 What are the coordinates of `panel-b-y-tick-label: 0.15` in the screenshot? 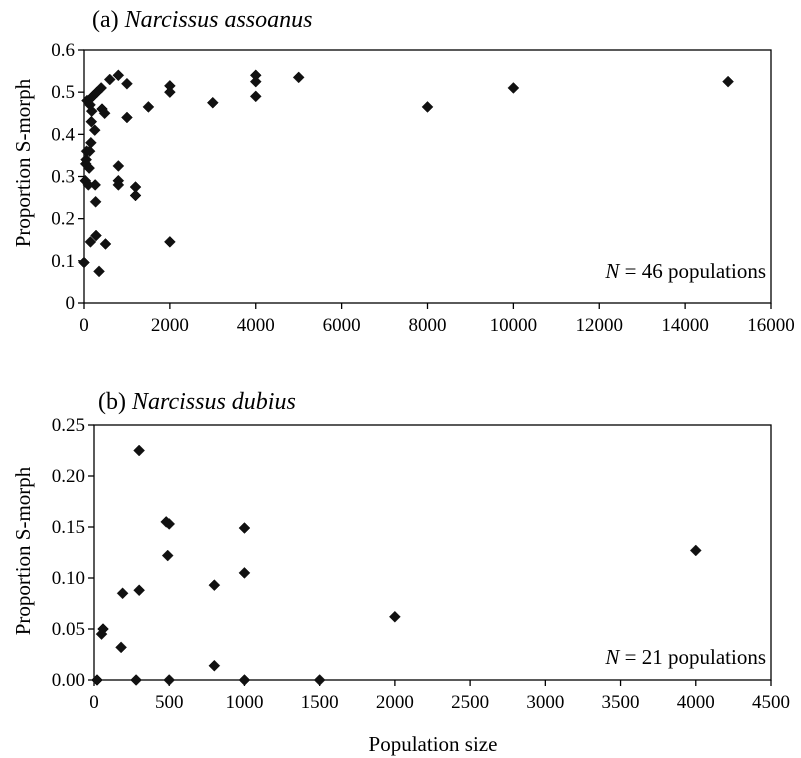 It's located at (68, 527).